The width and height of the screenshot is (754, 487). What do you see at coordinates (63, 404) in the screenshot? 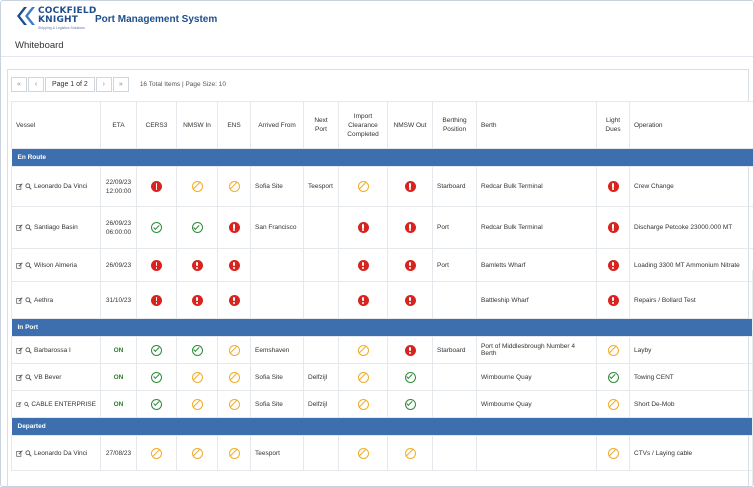
I see `vessel-name: CABLE ENTERPRISE` at bounding box center [63, 404].